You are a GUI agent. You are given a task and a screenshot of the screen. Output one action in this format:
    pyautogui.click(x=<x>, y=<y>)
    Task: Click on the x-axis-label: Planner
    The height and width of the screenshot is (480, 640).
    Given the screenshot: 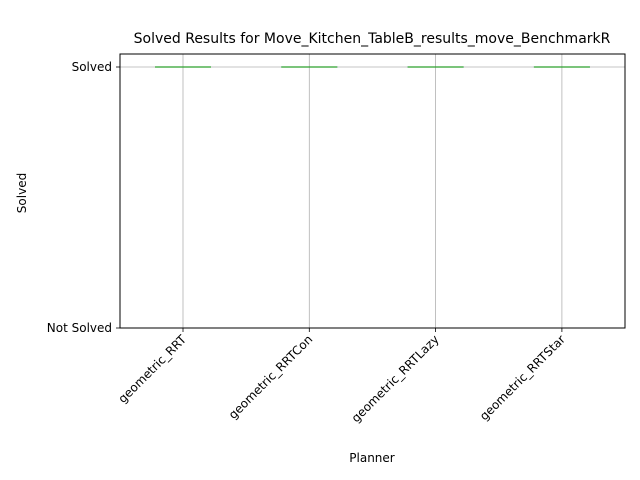 What is the action you would take?
    pyautogui.click(x=372, y=458)
    